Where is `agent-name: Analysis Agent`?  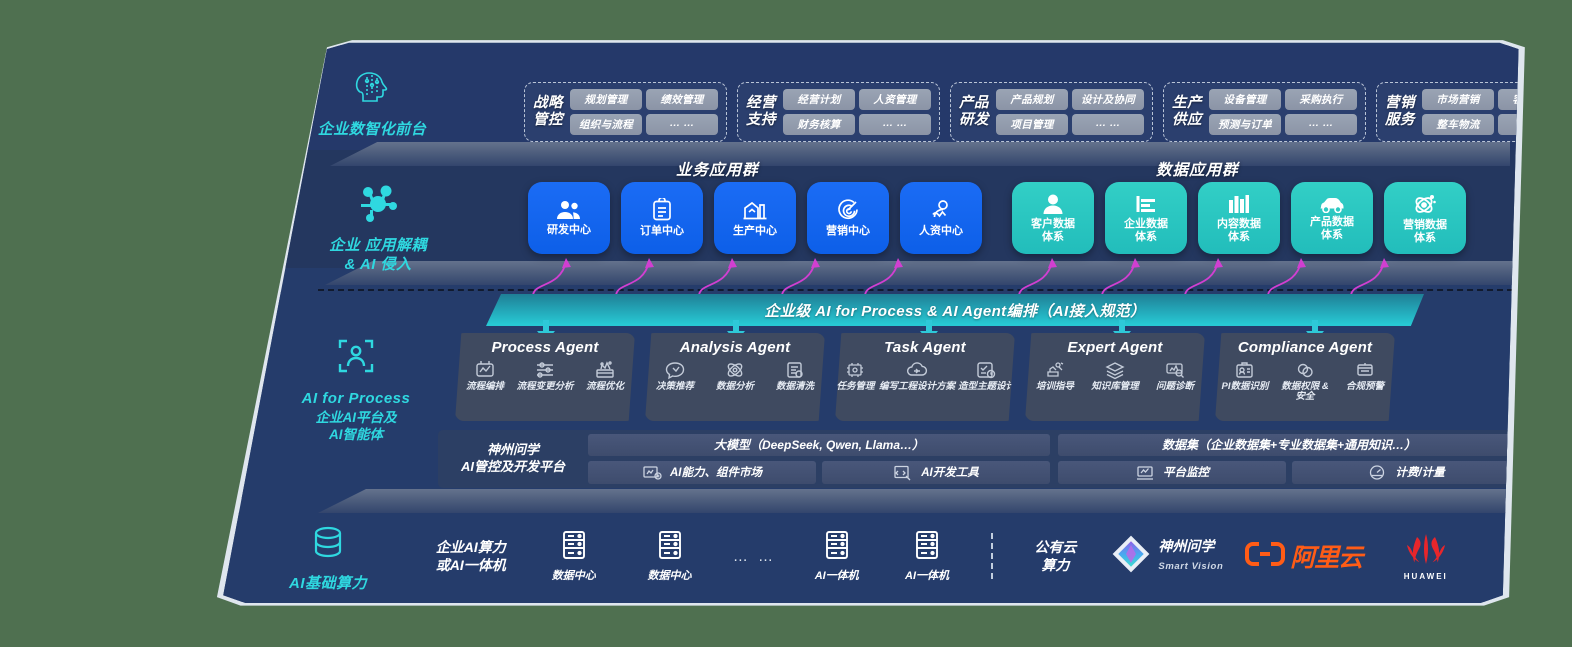 agent-name: Analysis Agent is located at coordinates (735, 347).